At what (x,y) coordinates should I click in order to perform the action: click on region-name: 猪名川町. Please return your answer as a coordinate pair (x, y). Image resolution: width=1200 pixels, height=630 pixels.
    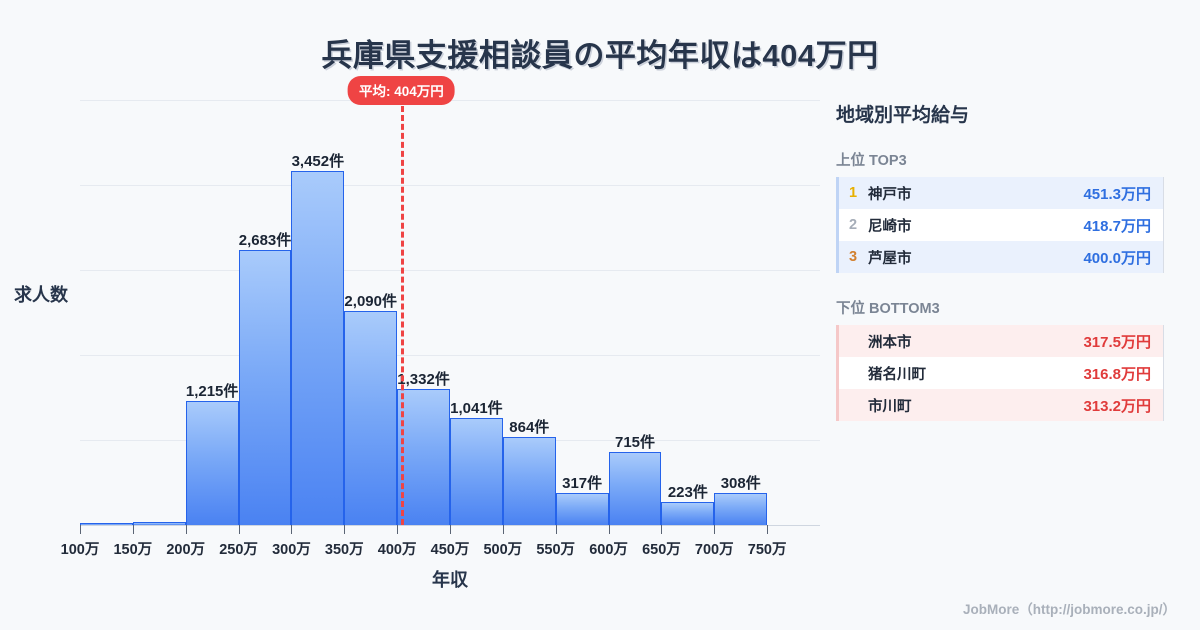
    Looking at the image, I should click on (897, 374).